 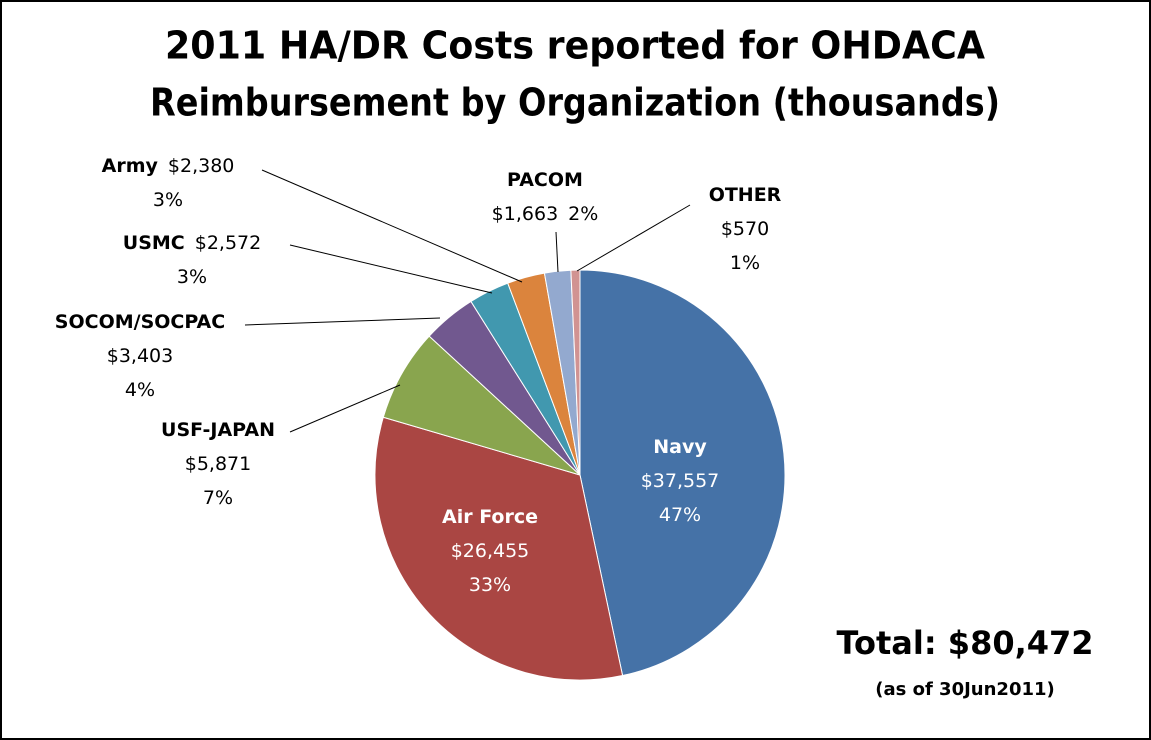 I want to click on label-name: OTHER, so click(x=745, y=195).